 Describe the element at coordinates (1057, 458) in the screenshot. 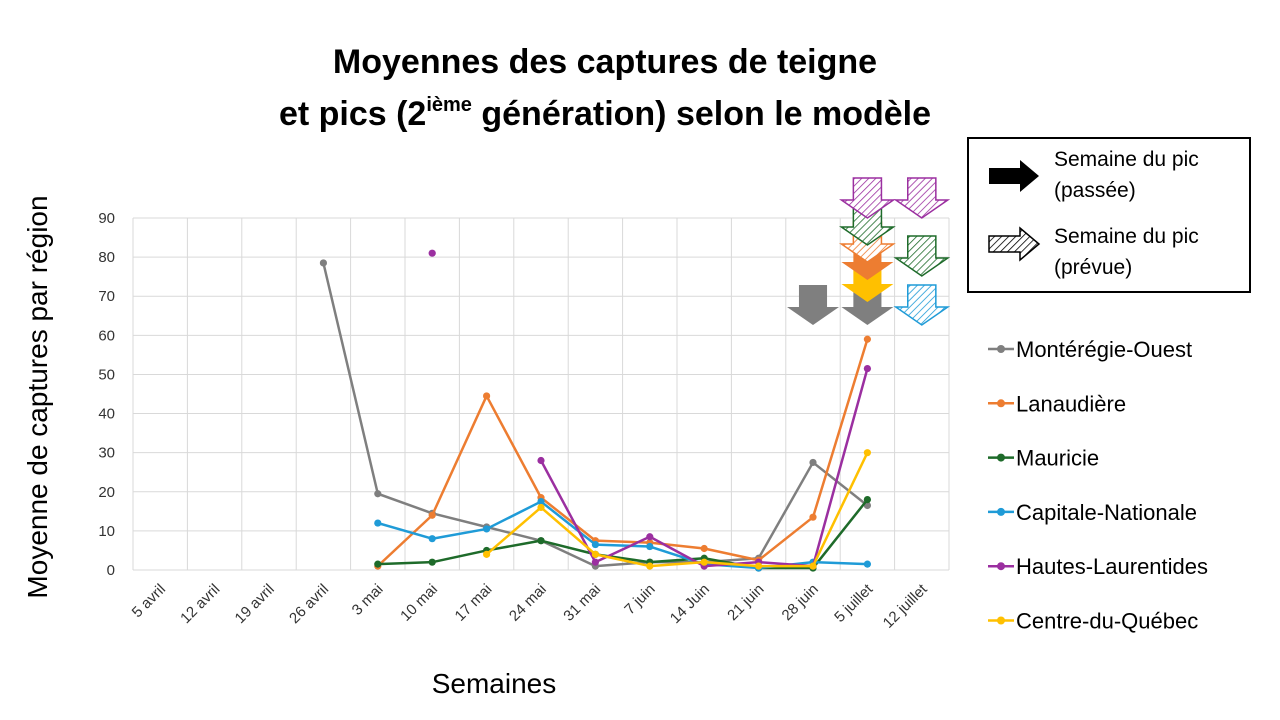

I see `legend-label-mauricie: Mauricie` at that location.